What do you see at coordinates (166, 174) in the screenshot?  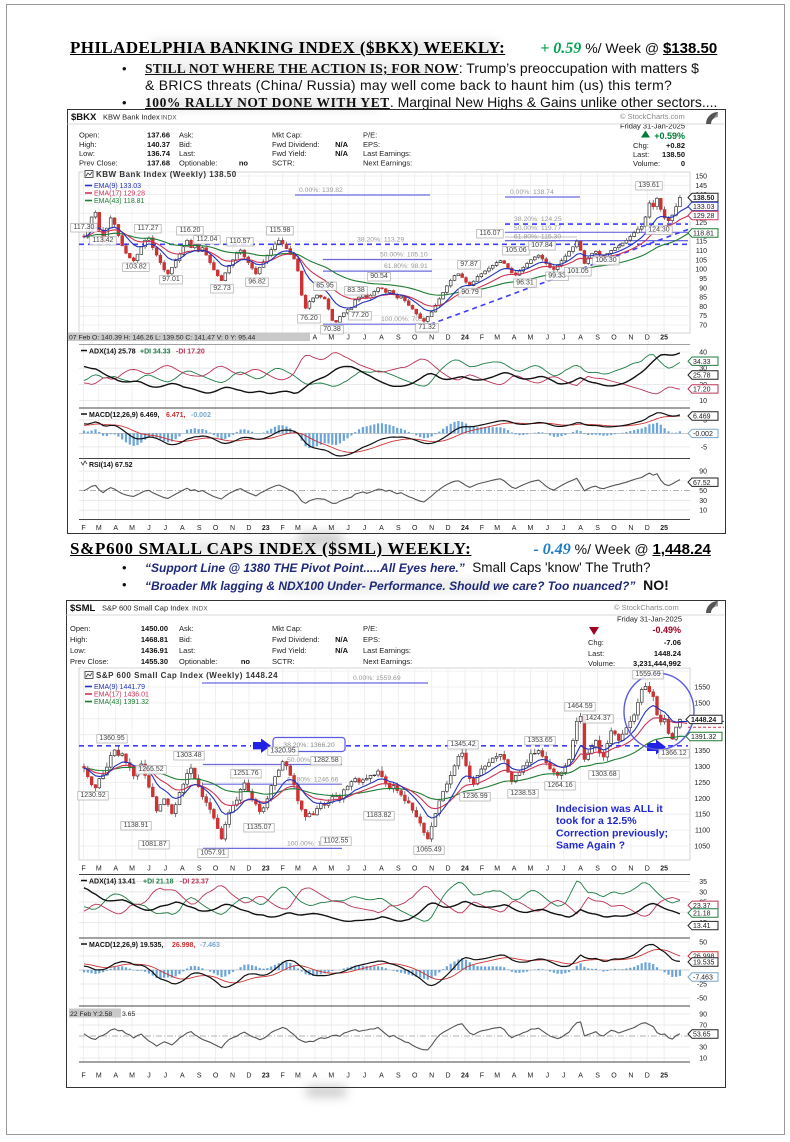 I see `svg-text: KBW Bank Index (Weekly) 138.50` at bounding box center [166, 174].